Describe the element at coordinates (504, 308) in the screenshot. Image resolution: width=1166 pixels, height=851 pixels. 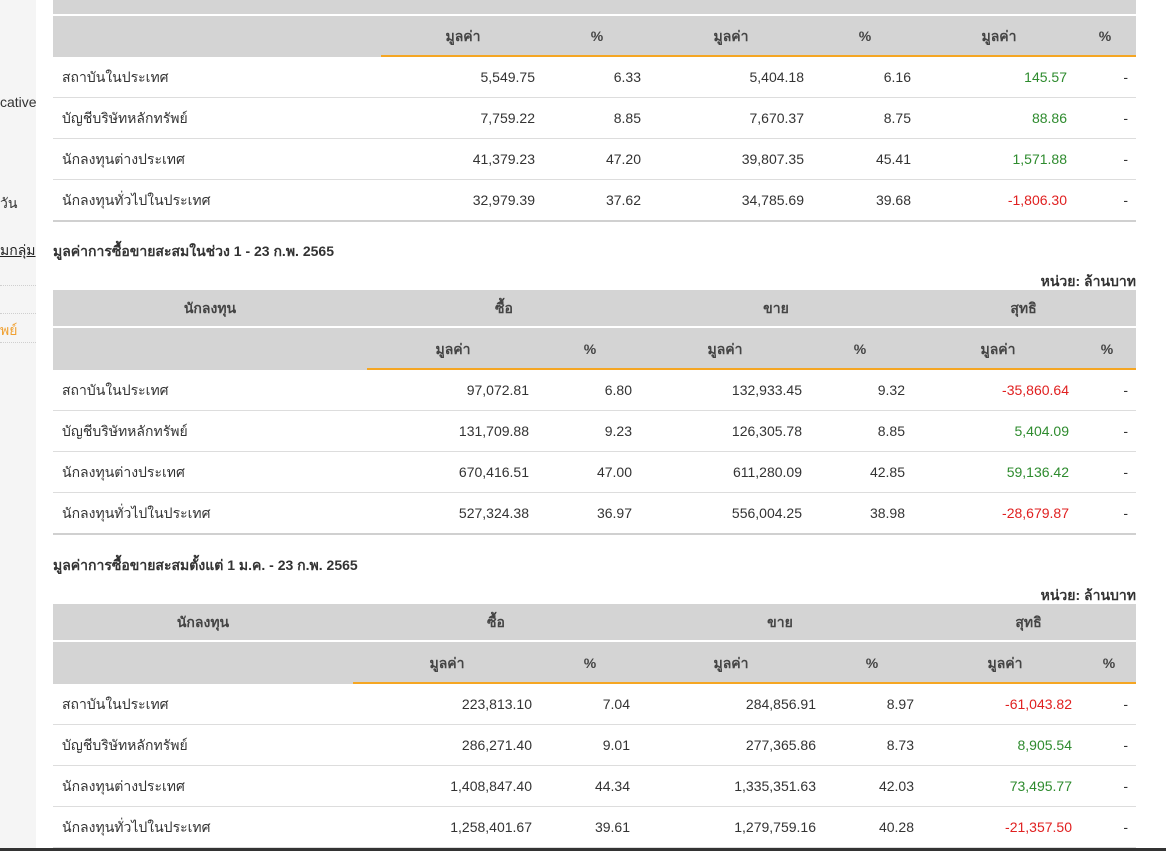
I see `buy-header: ซื้อ` at that location.